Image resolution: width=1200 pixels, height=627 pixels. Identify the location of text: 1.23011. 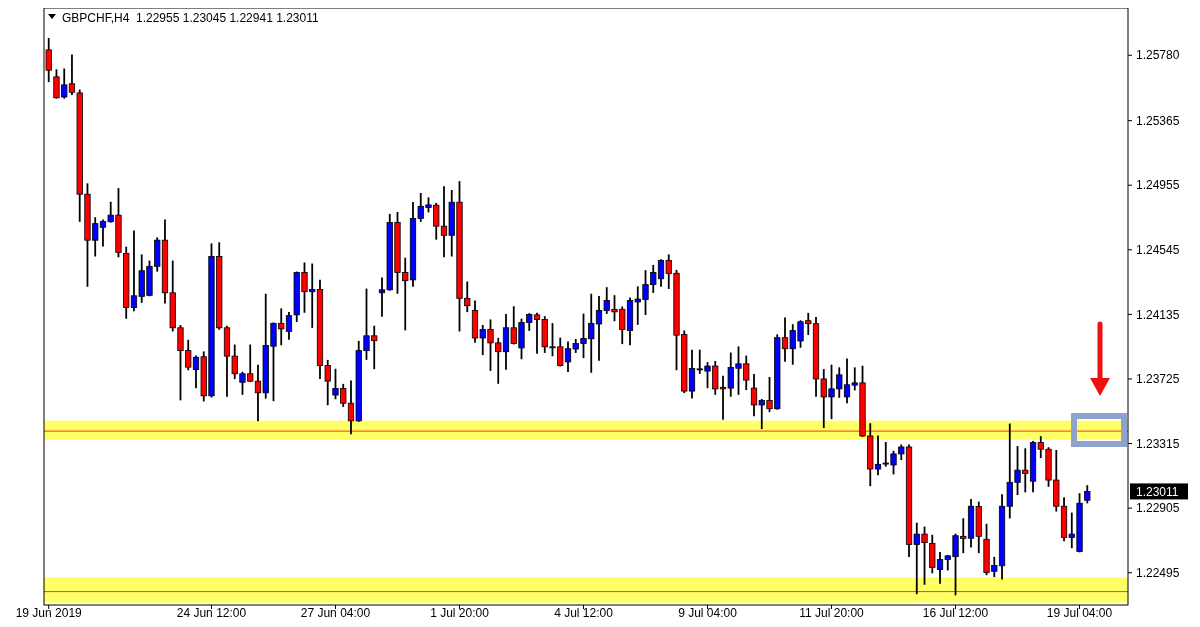
(1157, 491).